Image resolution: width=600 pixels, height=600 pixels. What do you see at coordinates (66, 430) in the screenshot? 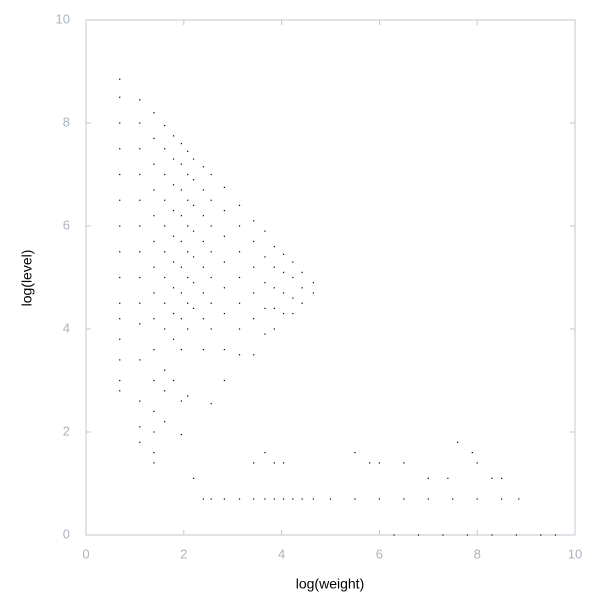
I see `y-tick-label: 2` at bounding box center [66, 430].